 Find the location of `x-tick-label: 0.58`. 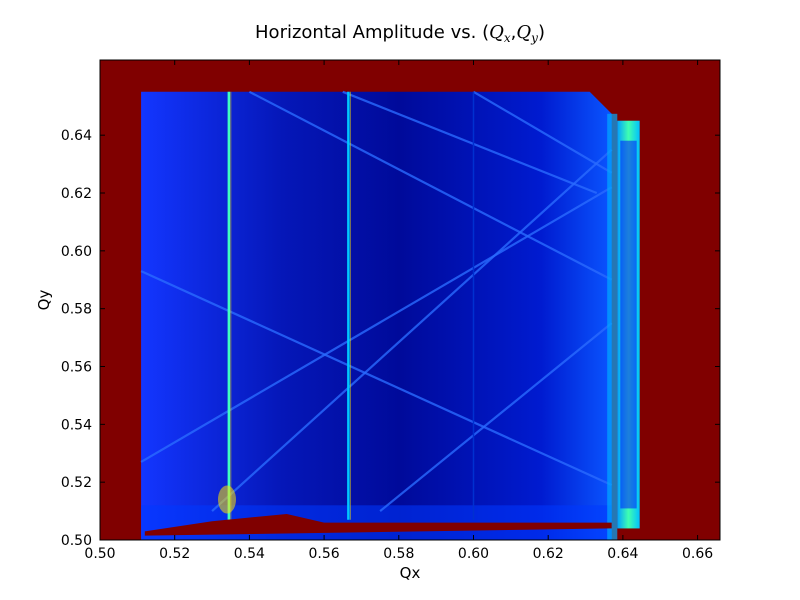

x-tick-label: 0.58 is located at coordinates (398, 554).